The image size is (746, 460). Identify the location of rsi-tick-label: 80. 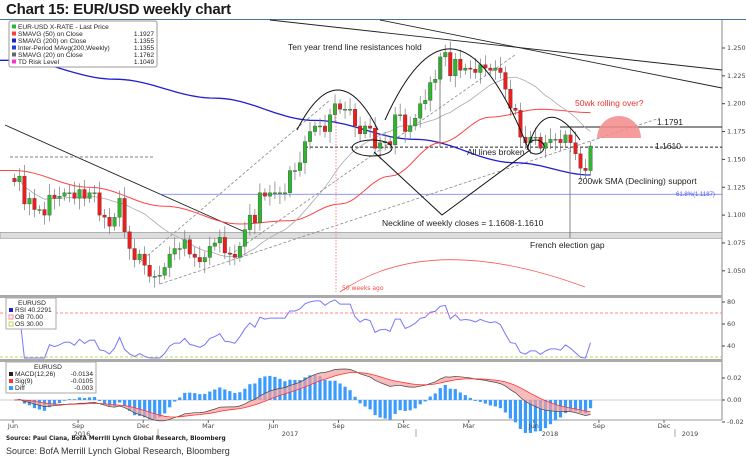
(731, 302).